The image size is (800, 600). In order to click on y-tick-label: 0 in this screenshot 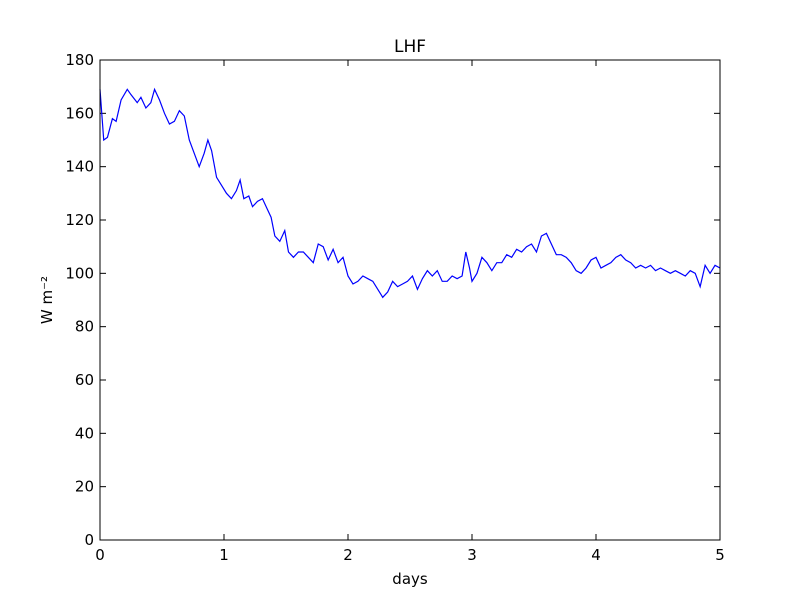, I will do `click(89, 540)`.